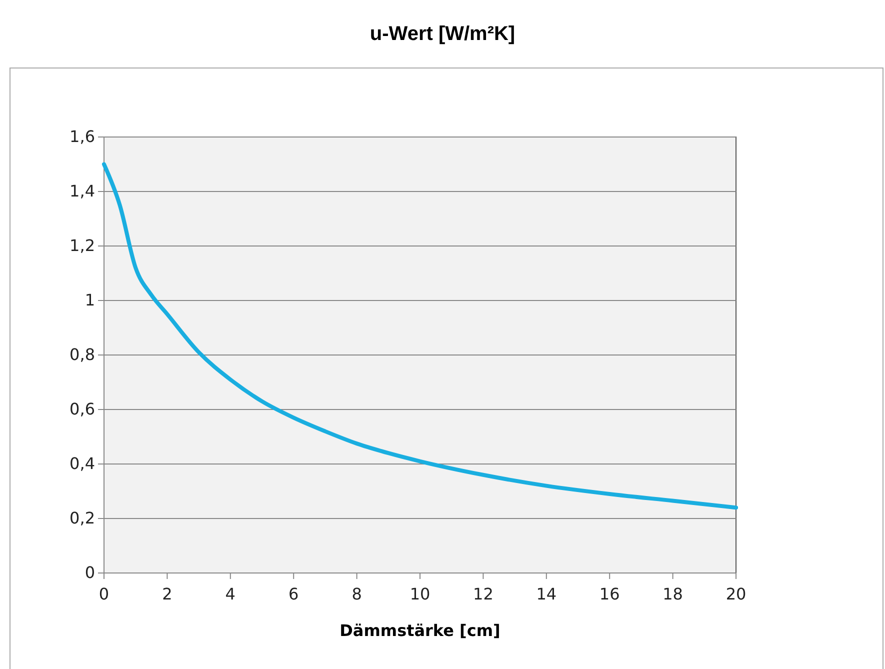 This screenshot has width=885, height=669. I want to click on y-tick-label: 0,4, so click(82, 464).